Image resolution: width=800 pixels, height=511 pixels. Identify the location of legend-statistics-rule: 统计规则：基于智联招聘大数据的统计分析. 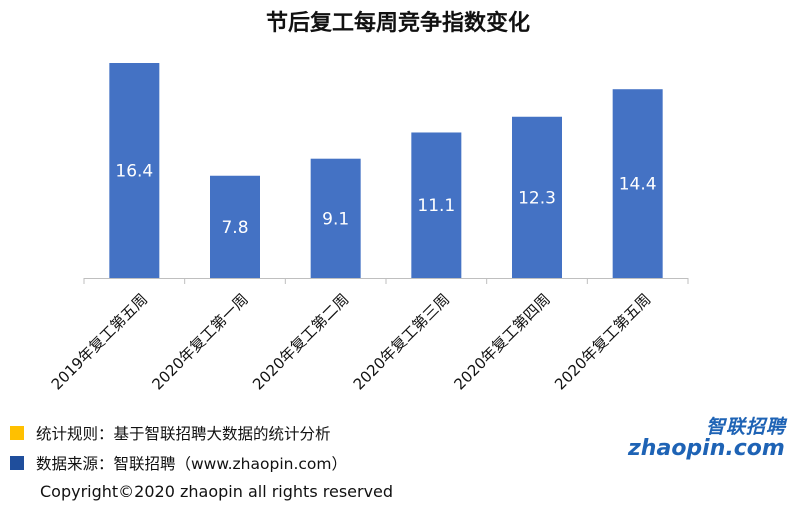
(290, 433).